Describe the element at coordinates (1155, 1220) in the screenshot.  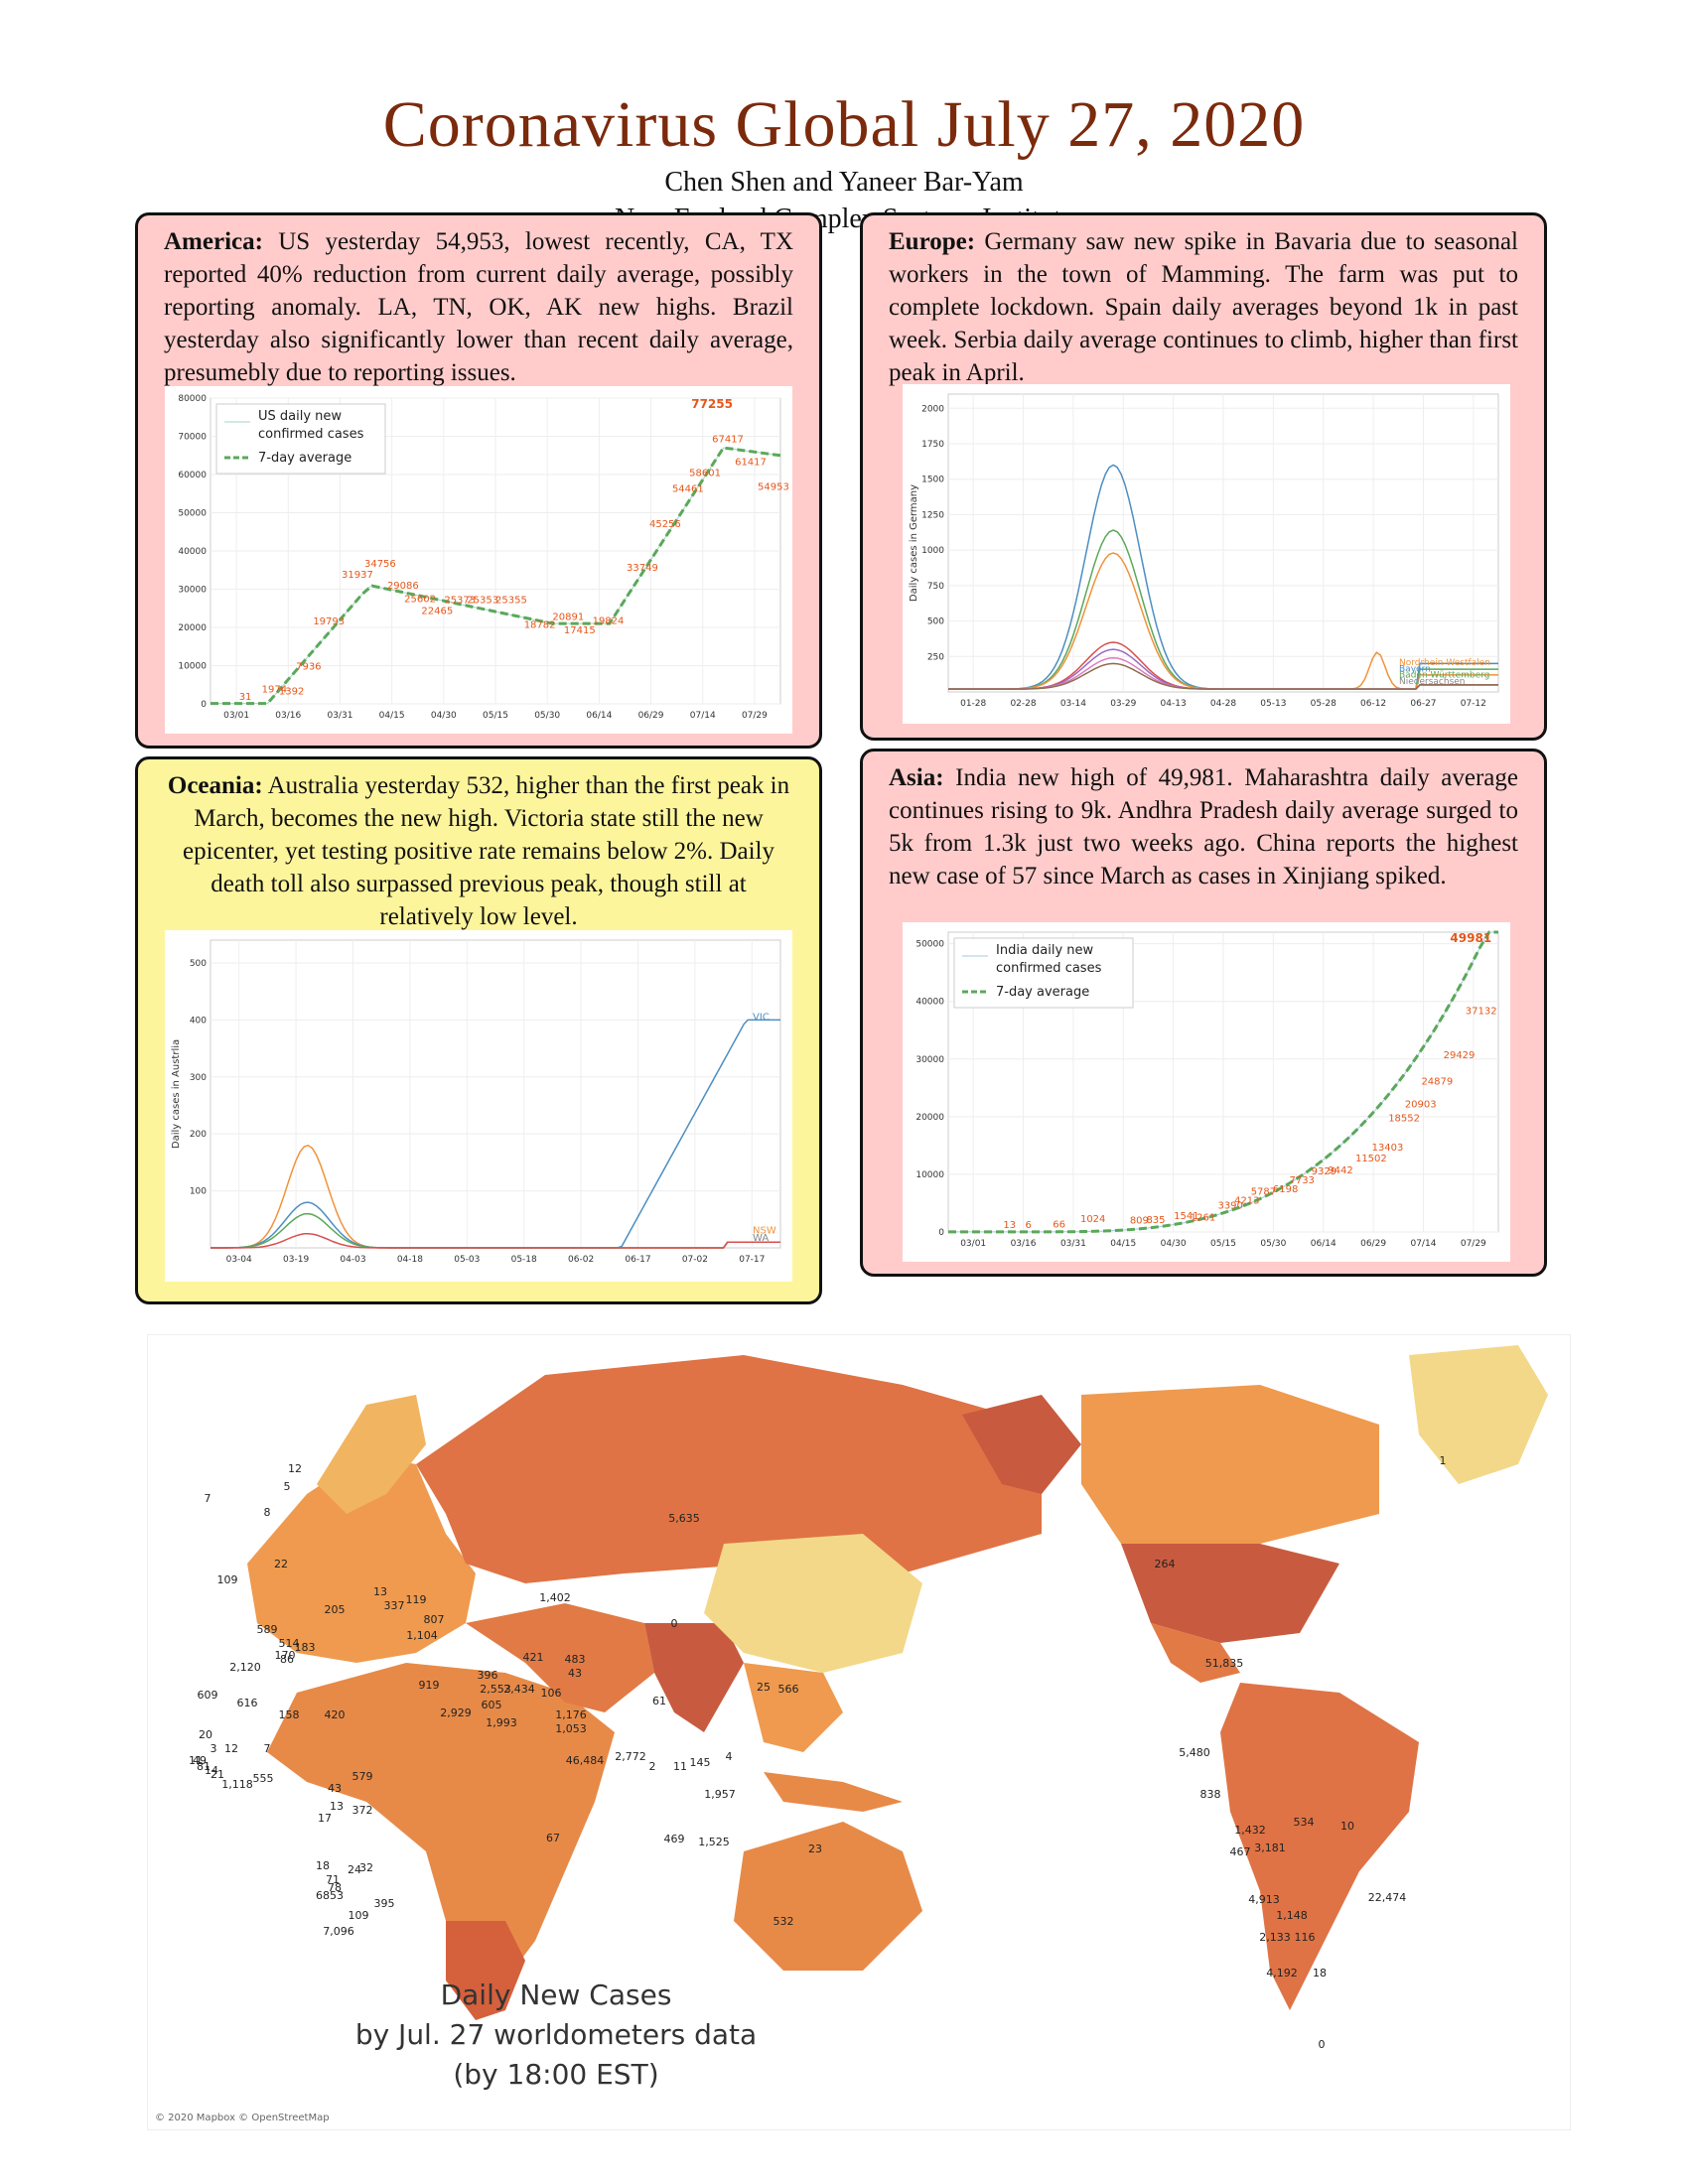
I see `data-label: 835` at that location.